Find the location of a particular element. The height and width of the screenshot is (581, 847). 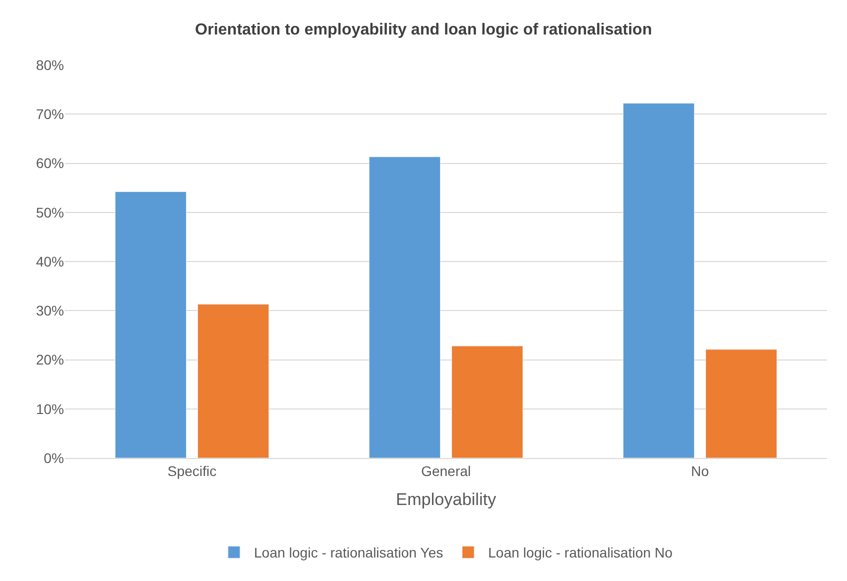

y-tick-label: 10% is located at coordinates (50, 408).